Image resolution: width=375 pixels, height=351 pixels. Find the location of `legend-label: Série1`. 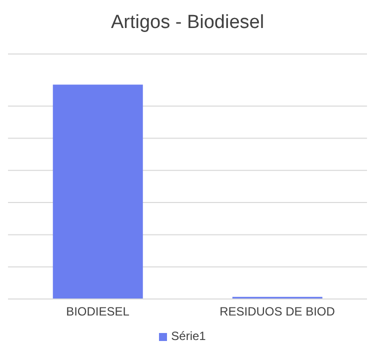

legend-label: Série1 is located at coordinates (188, 336).